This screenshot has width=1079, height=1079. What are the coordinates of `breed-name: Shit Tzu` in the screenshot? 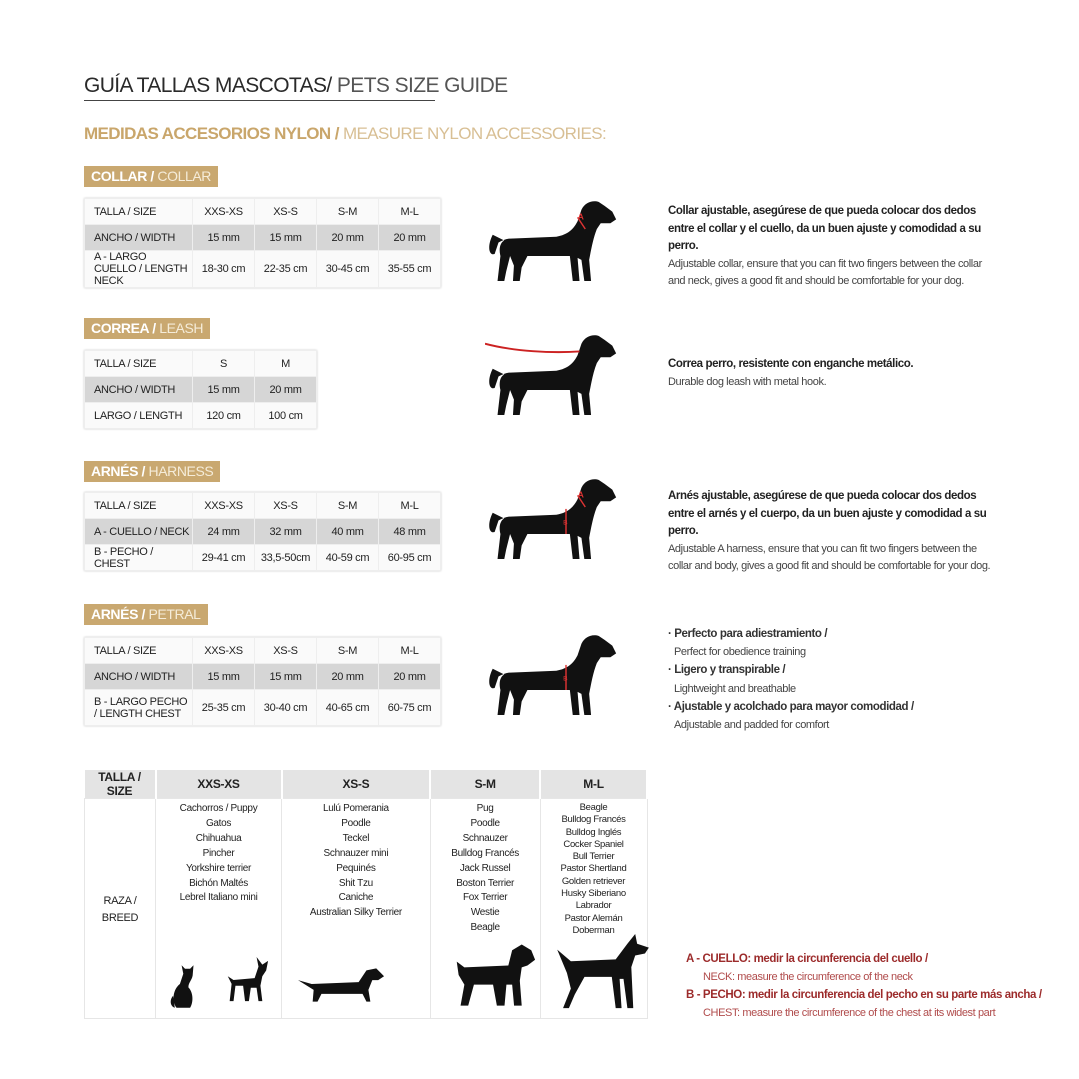 It's located at (355, 883).